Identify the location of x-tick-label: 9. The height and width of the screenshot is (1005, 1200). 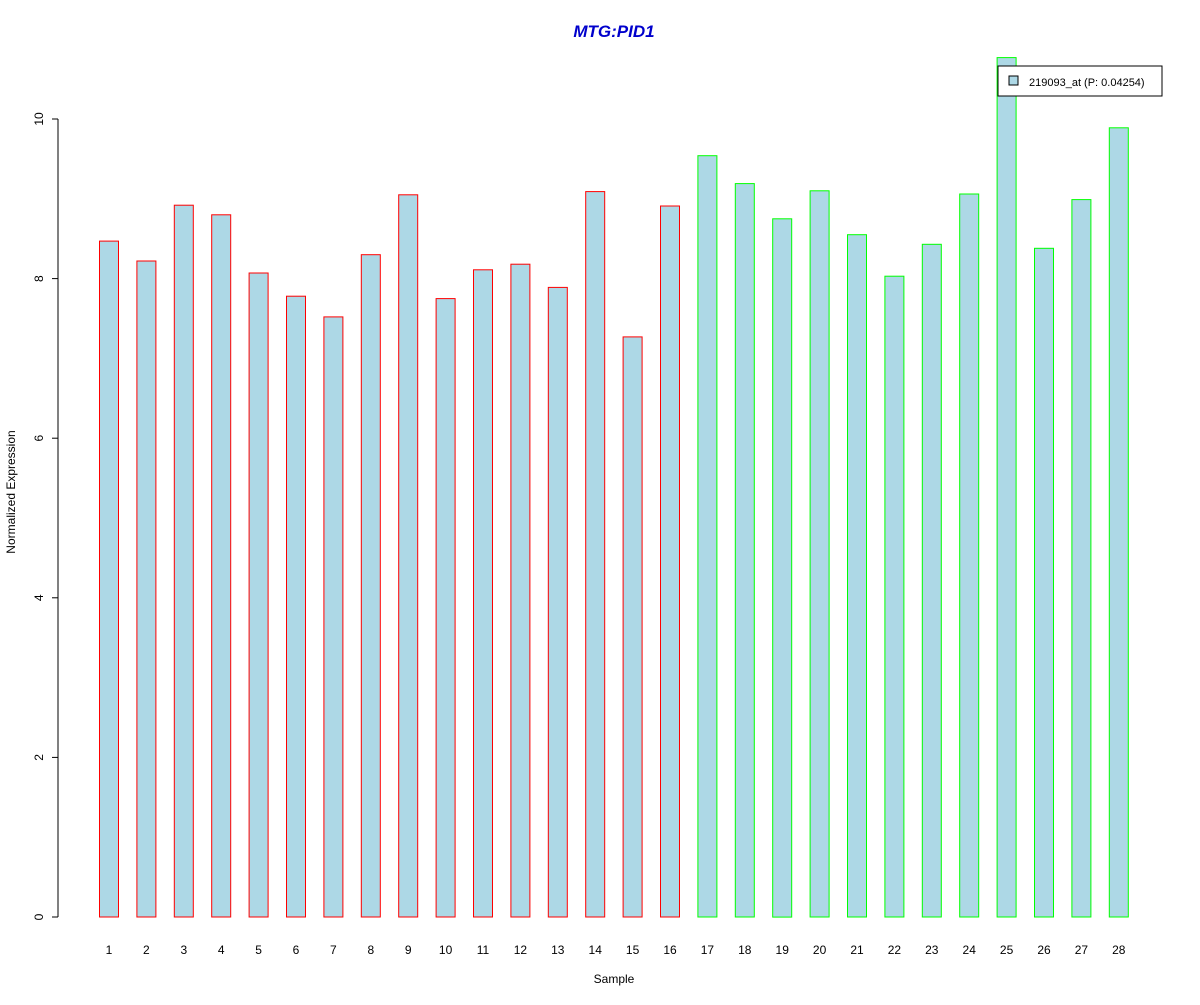
(408, 950).